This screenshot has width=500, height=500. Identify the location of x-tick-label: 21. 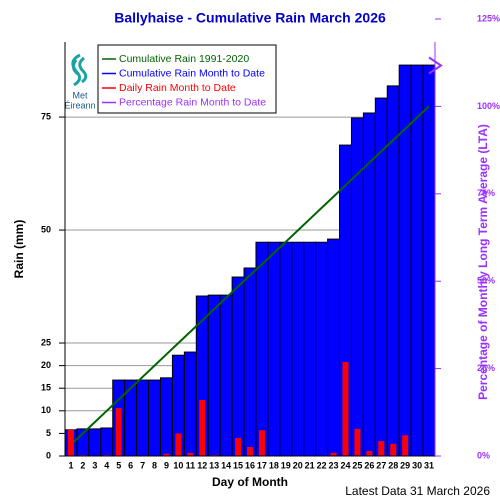
(310, 465).